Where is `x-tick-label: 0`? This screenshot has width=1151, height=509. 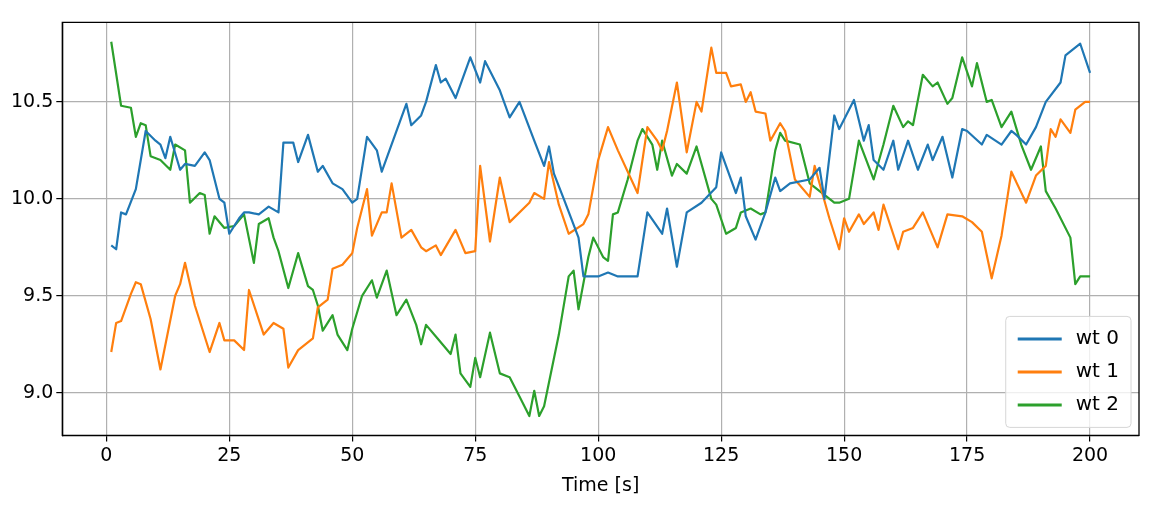 x-tick-label: 0 is located at coordinates (106, 453).